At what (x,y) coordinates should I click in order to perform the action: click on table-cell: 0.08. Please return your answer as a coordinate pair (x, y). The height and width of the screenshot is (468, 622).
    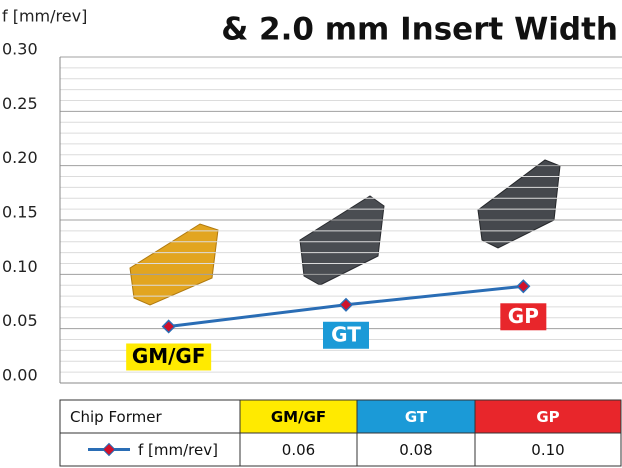
    Looking at the image, I should click on (415, 450).